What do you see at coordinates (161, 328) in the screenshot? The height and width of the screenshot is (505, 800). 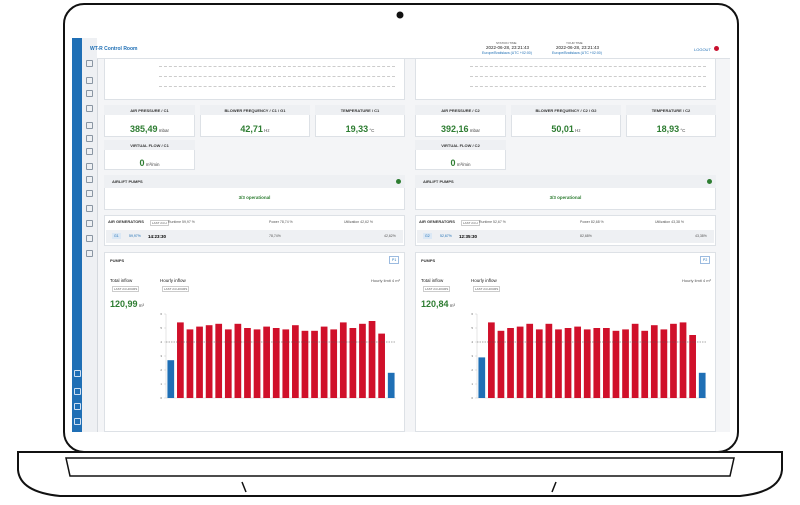 I see `y-tick-label: 5` at bounding box center [161, 328].